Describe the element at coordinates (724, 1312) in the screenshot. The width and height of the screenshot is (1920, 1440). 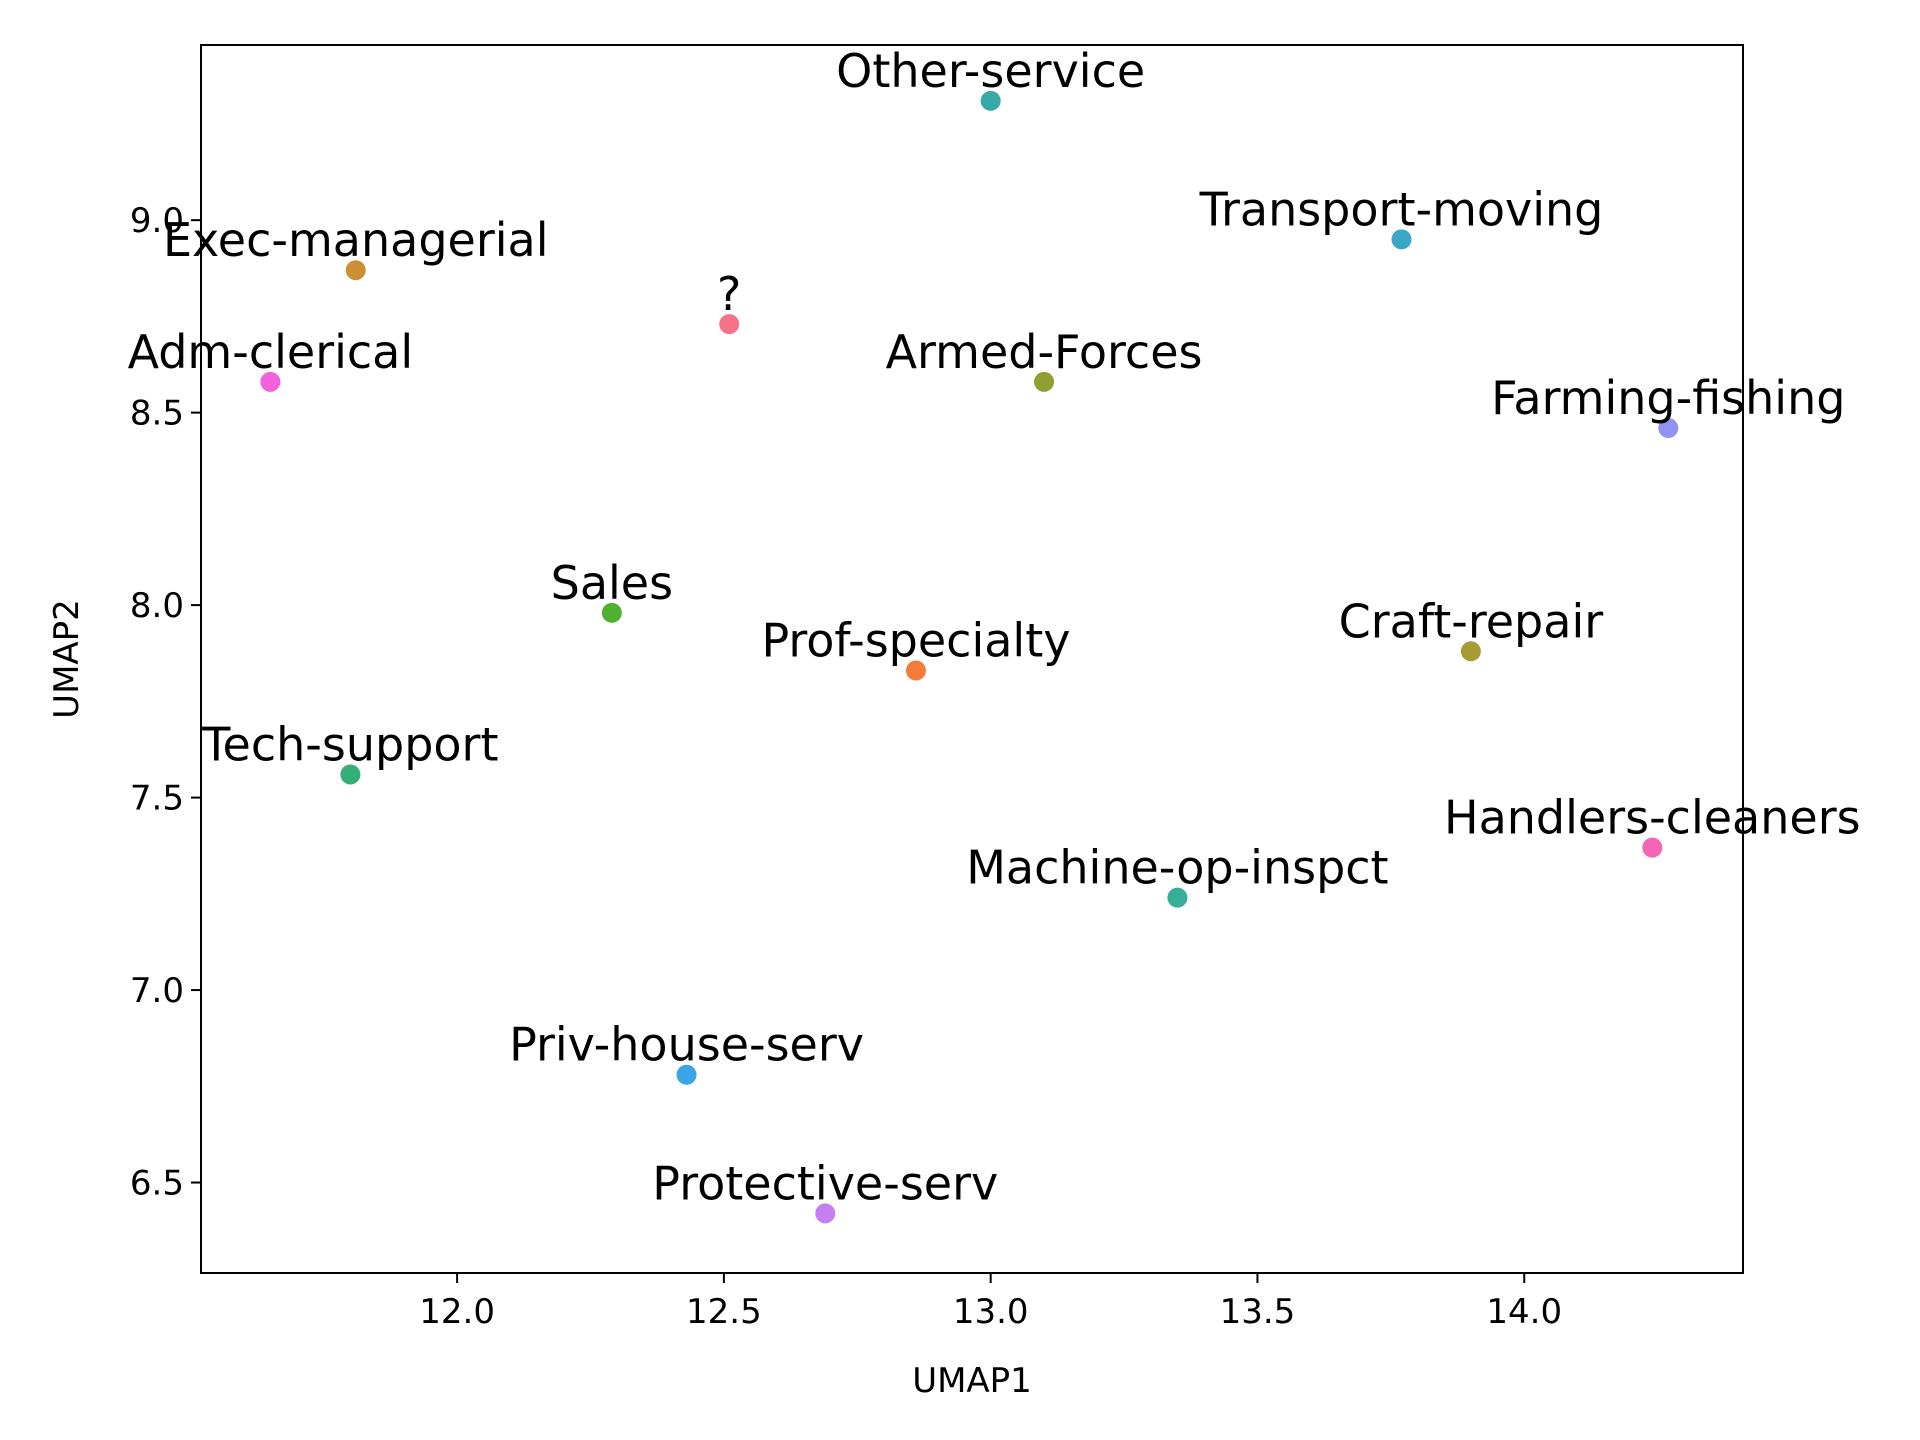
I see `x-tick-label: 12.5` at that location.